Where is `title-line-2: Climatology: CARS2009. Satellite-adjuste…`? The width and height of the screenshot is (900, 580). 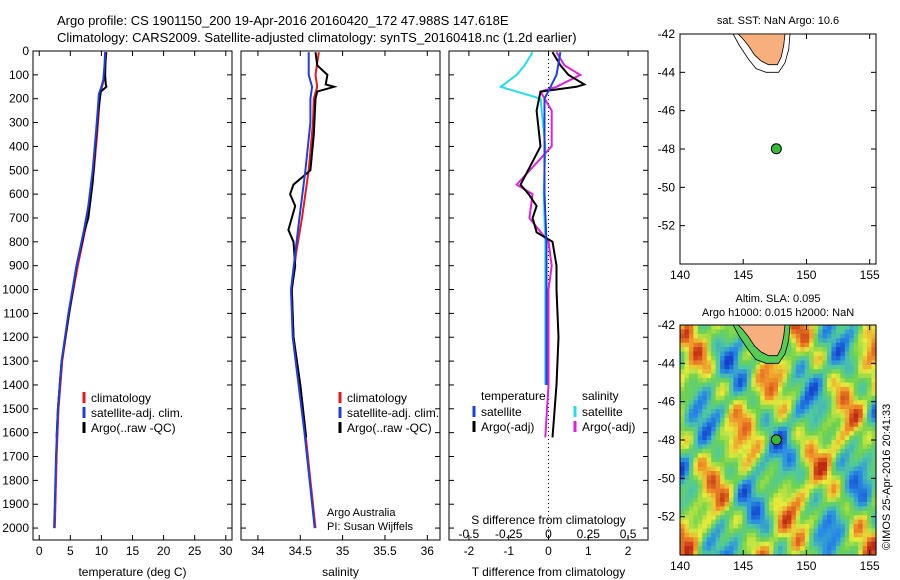 title-line-2: Climatology: CARS2009. Satellite-adjuste… is located at coordinates (317, 37).